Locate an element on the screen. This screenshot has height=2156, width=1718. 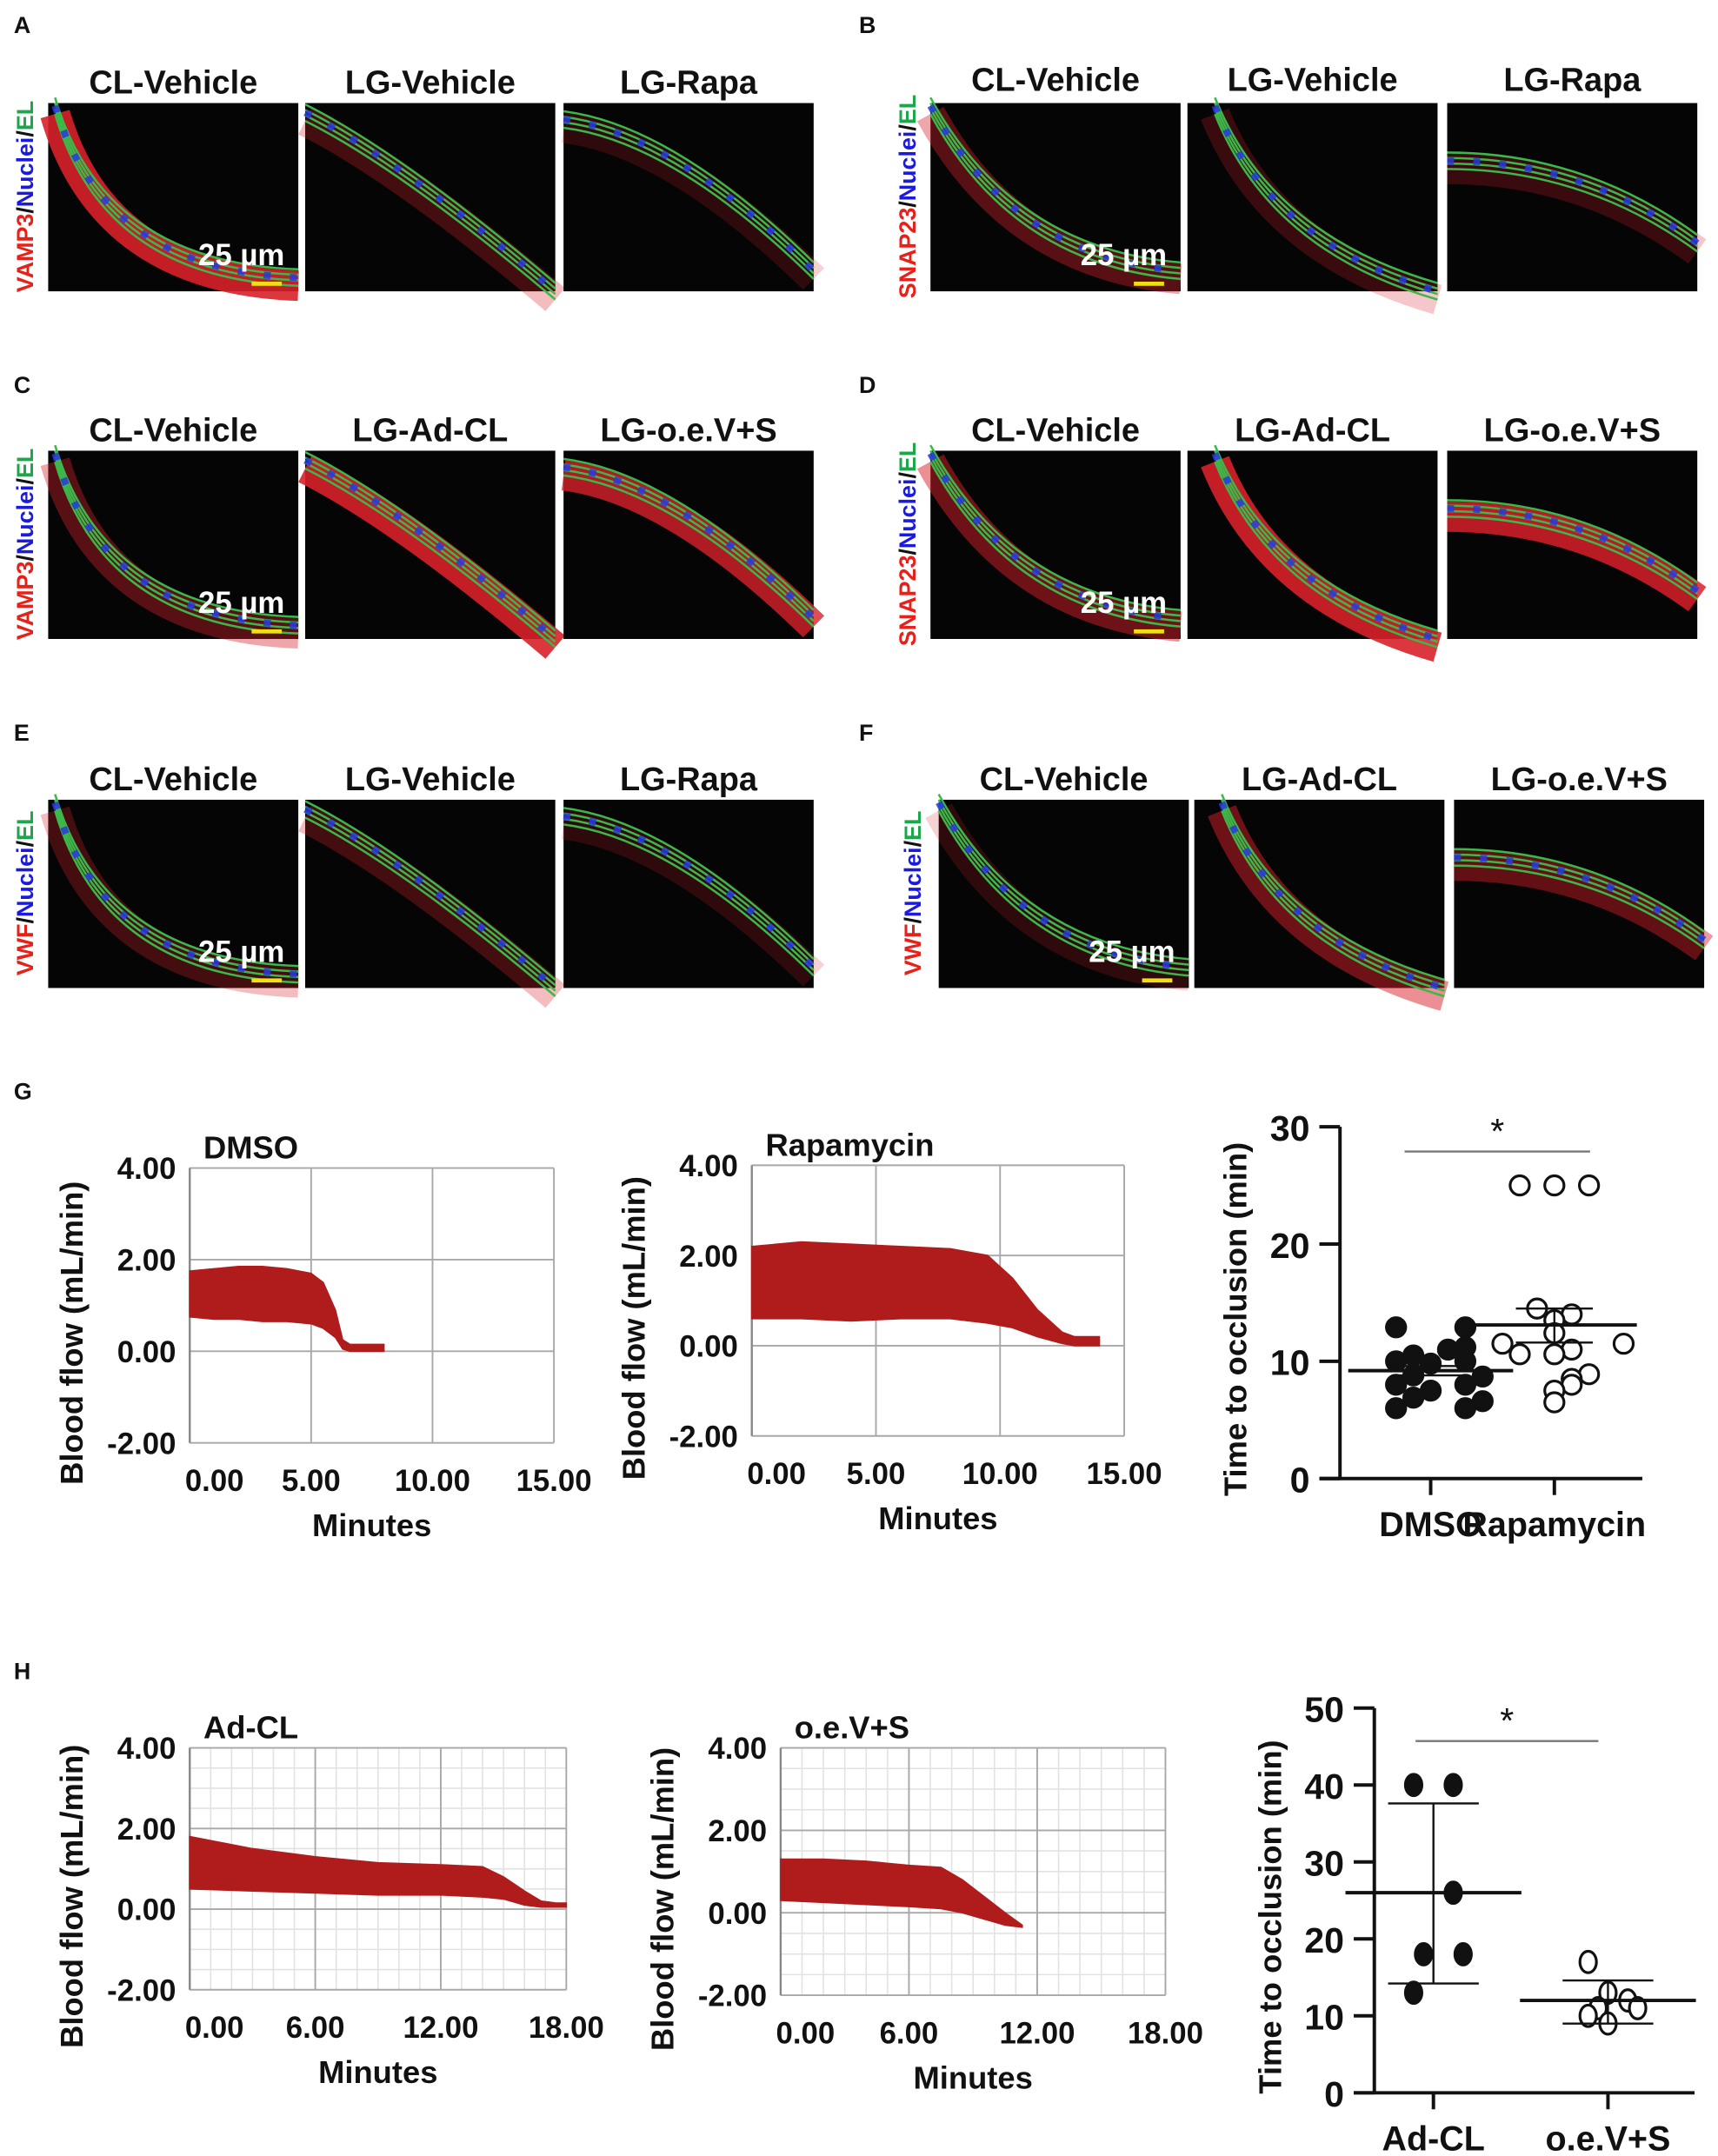
column-header: LG-o.e.V+S is located at coordinates (1579, 780).